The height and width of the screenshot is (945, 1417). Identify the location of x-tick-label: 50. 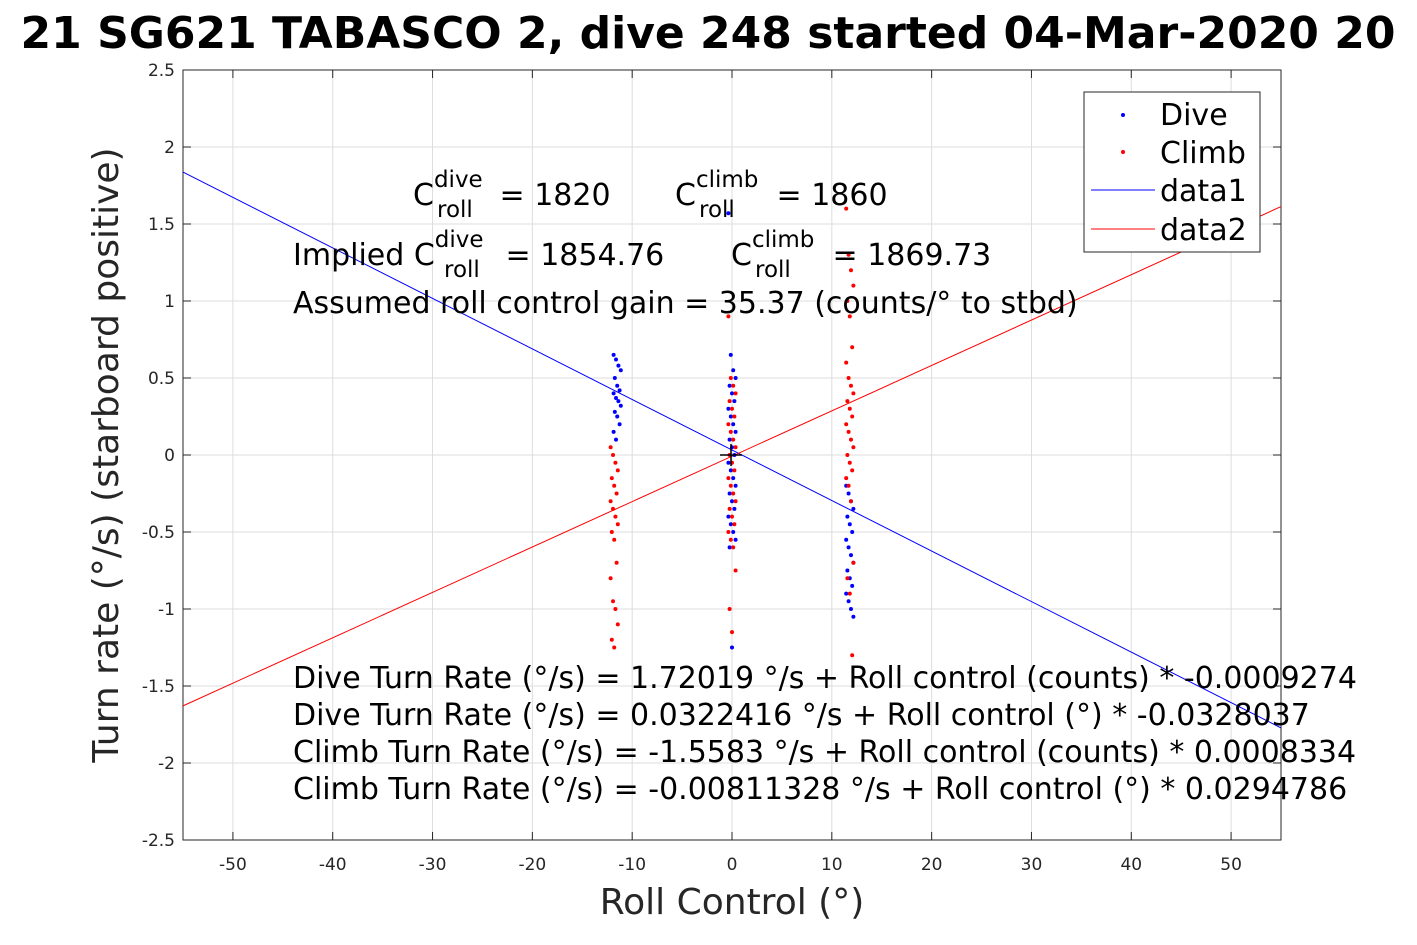
(1231, 865).